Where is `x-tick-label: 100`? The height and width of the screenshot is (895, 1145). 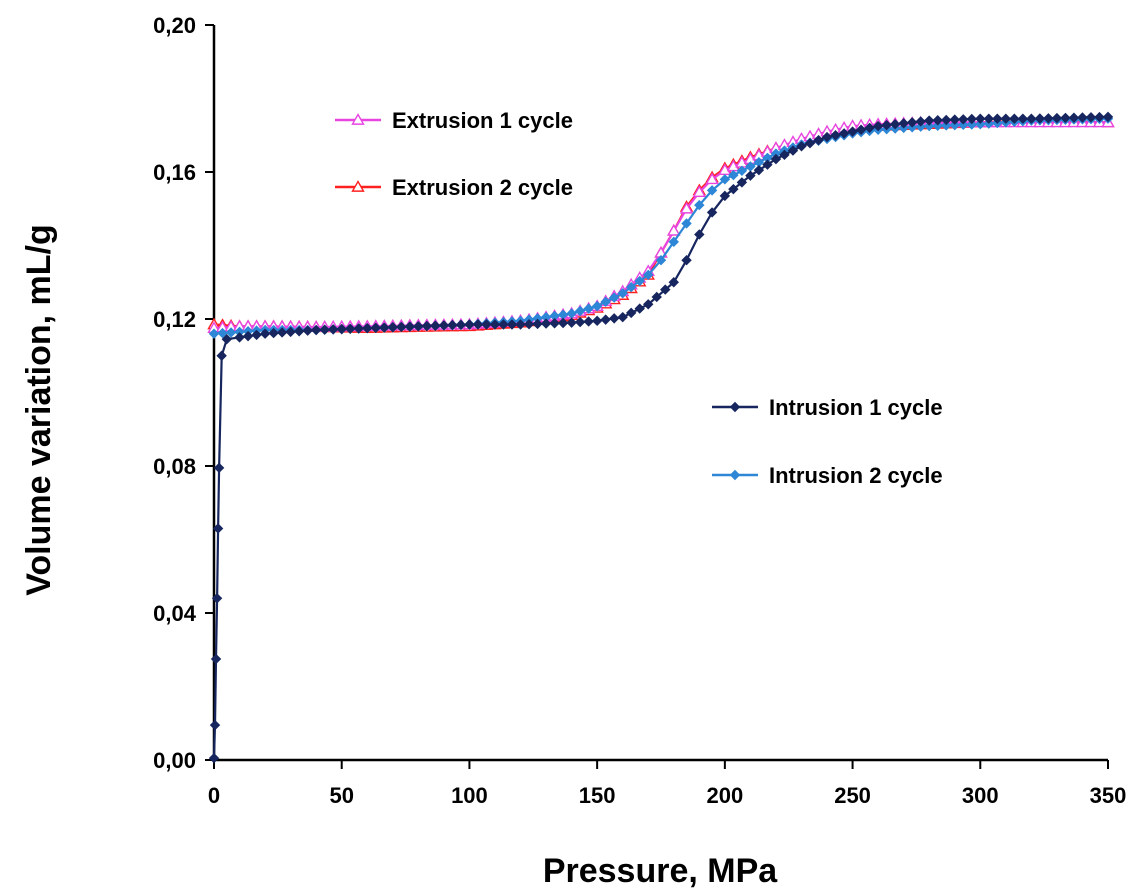 x-tick-label: 100 is located at coordinates (469, 795).